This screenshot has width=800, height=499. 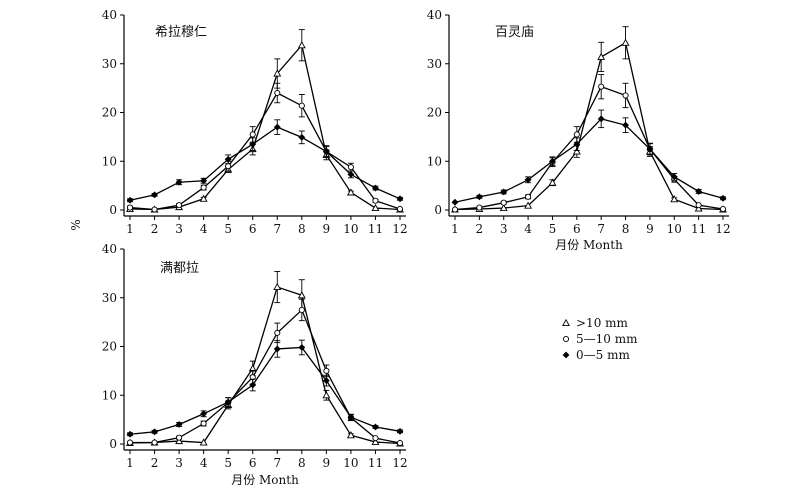 I want to click on panel-title: 百灵庙, so click(x=514, y=32).